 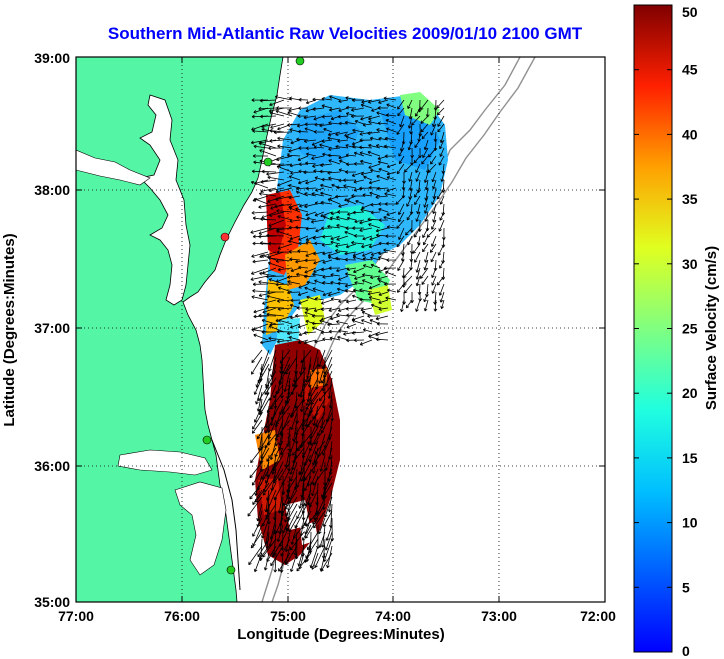 I want to click on radar-site-marker, so click(x=300, y=61).